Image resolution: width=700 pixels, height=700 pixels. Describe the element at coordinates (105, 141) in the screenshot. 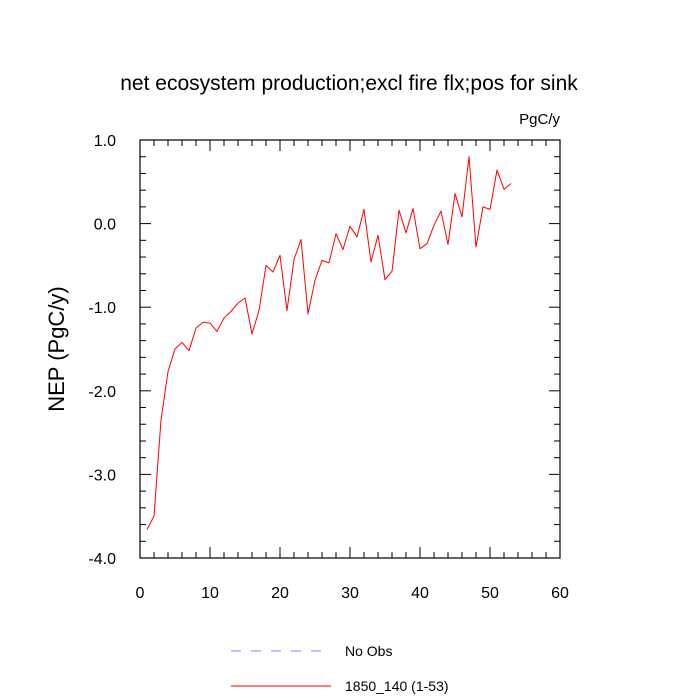

I see `y-tick-label: 1.0` at that location.